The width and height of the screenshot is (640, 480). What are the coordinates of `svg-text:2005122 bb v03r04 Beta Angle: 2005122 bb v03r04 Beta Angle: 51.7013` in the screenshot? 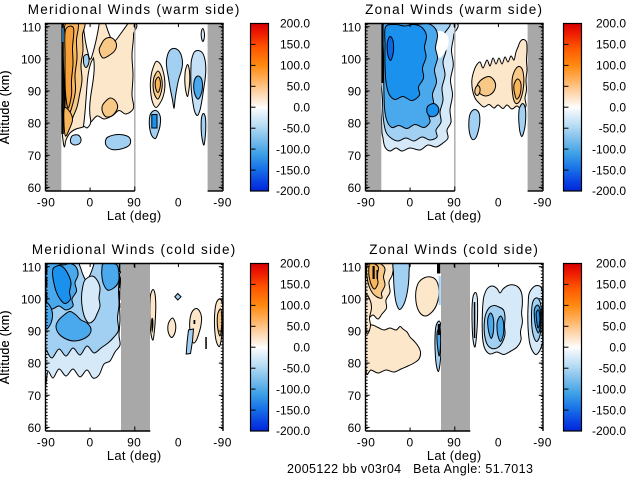 It's located at (410, 469).